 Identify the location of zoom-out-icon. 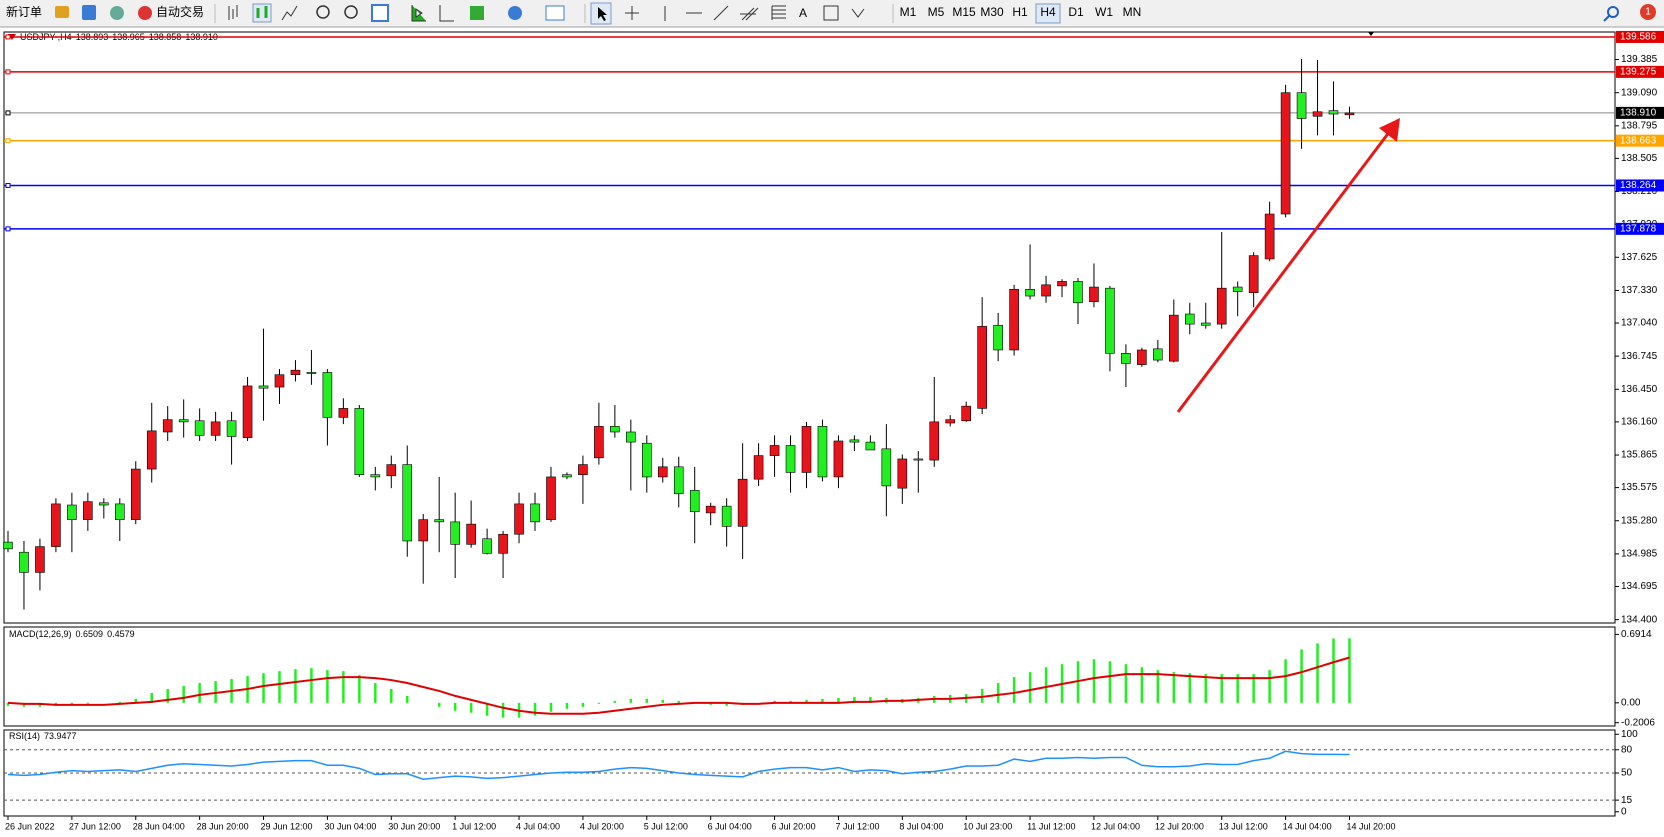
(351, 12).